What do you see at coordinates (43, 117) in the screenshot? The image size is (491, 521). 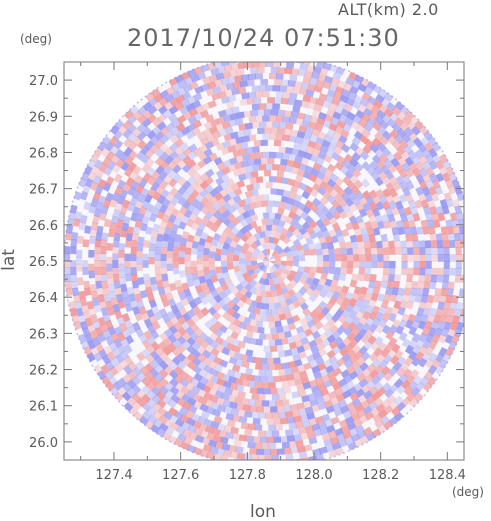 I see `y-tick-label: 26.9` at bounding box center [43, 117].